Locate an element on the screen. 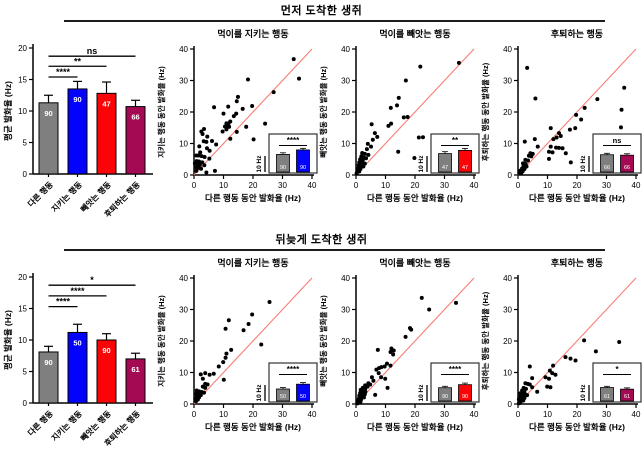  bar-count: 61 is located at coordinates (135, 369).